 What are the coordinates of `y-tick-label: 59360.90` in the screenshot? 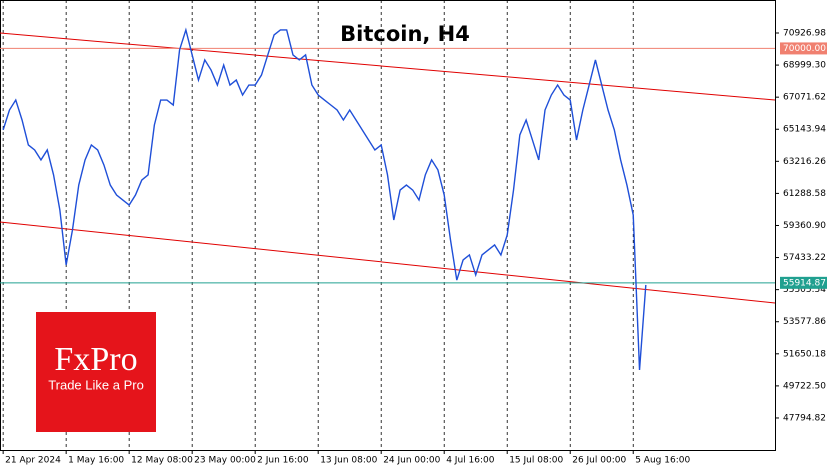 It's located at (804, 226).